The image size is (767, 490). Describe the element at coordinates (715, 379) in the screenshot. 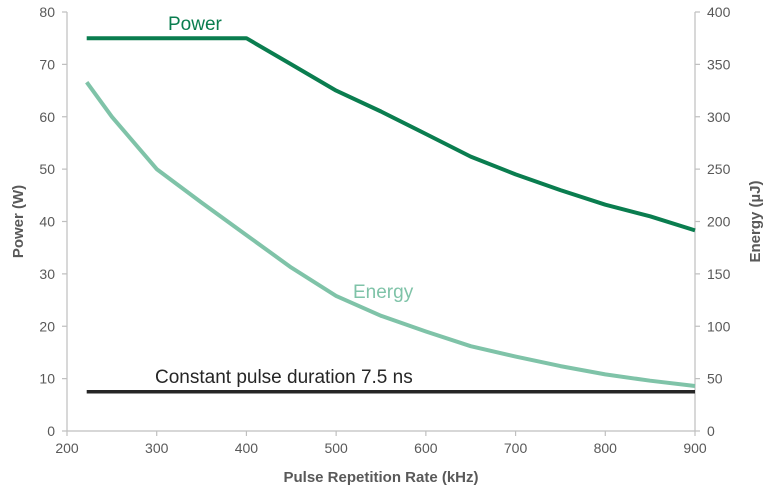

I see `y-right-tick-label: 50` at that location.